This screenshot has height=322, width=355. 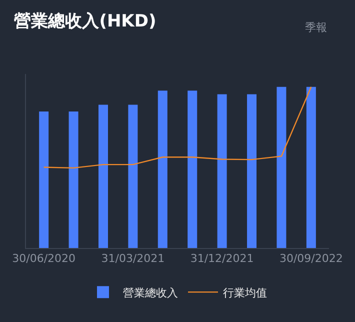 What do you see at coordinates (316, 27) in the screenshot?
I see `text: 季報` at bounding box center [316, 27].